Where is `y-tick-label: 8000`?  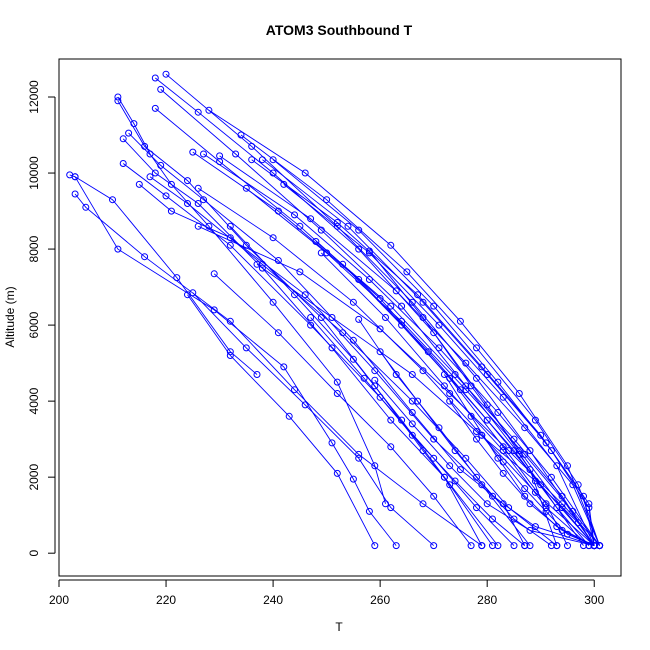
y-tick-label: 8000 is located at coordinates (34, 248).